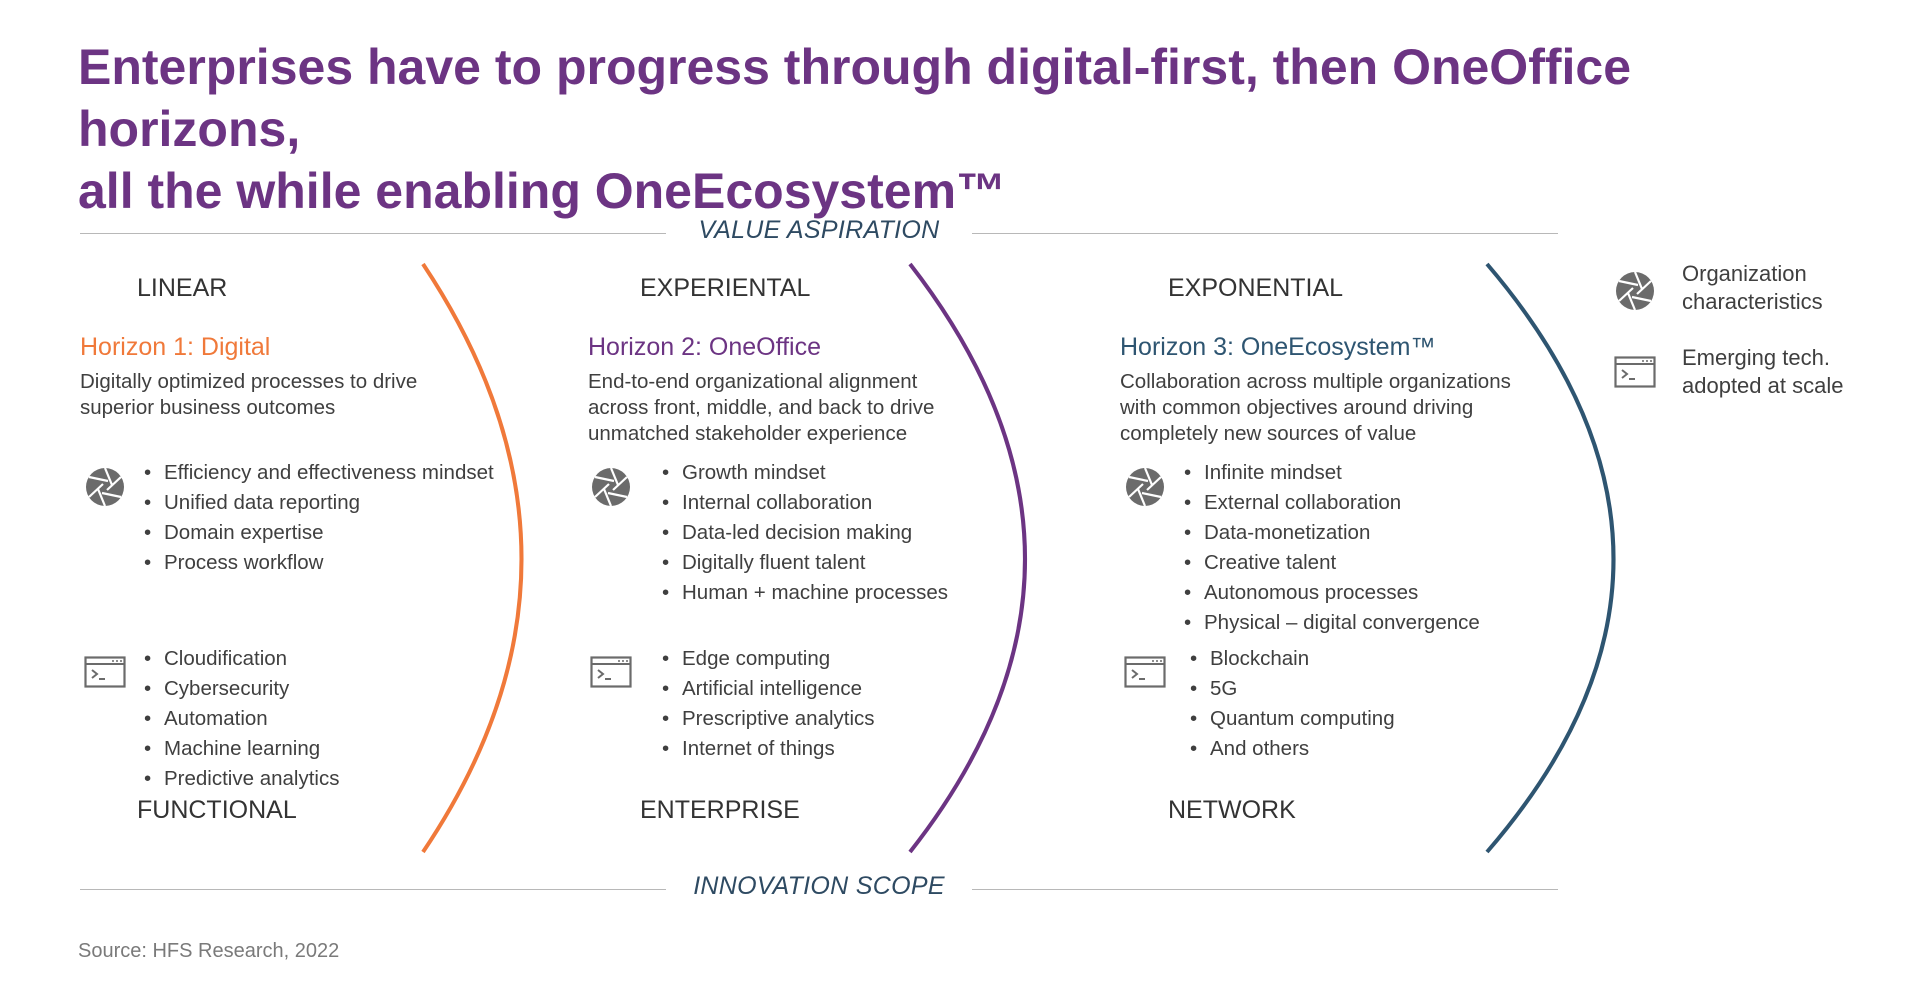 The image size is (1920, 1002). I want to click on value-aspiration-label: VALUE ASPIRATION, so click(819, 230).